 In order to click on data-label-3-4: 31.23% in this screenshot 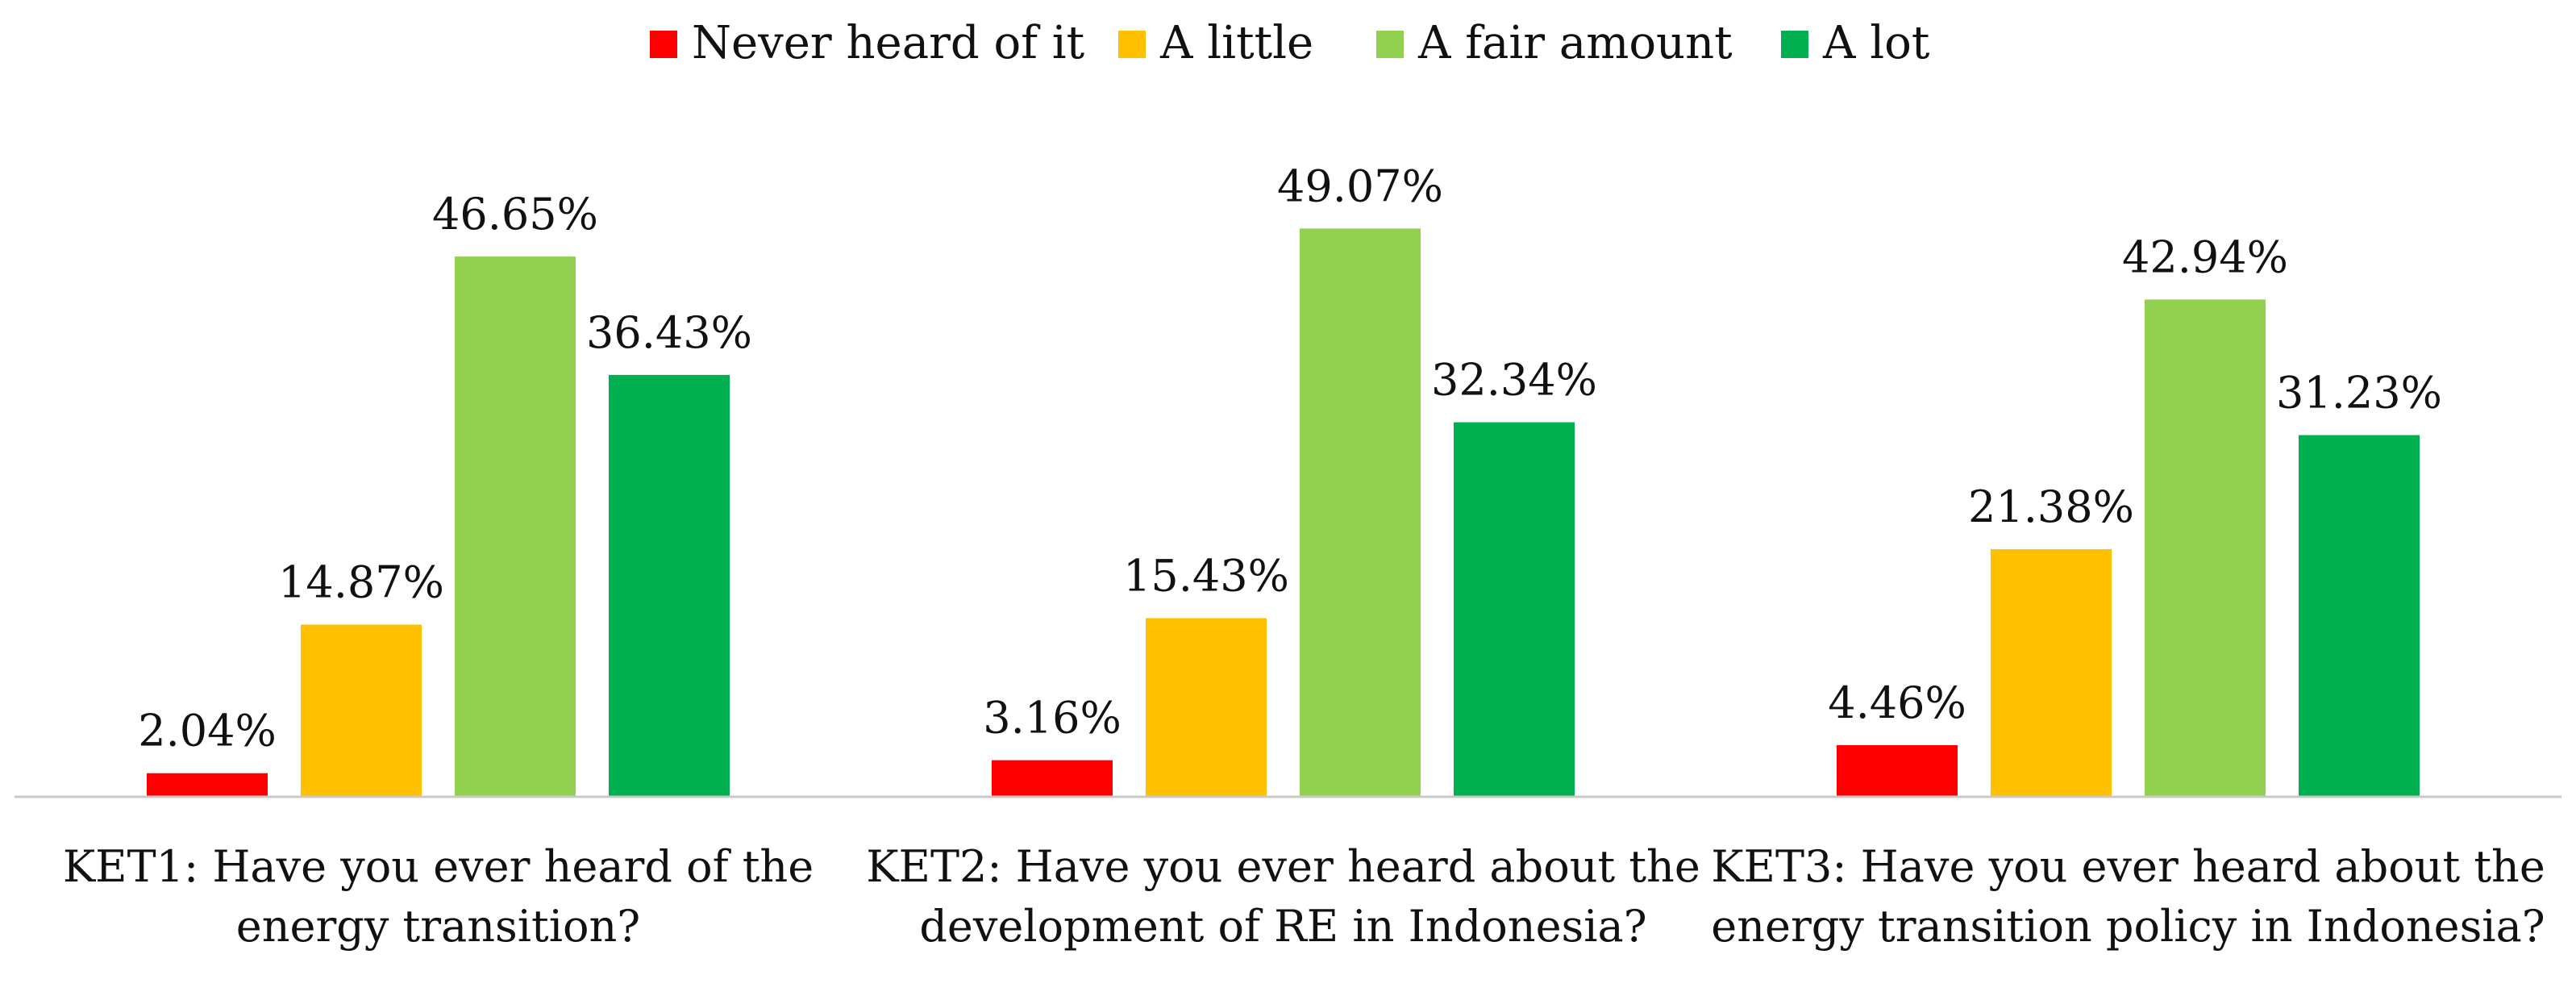, I will do `click(2359, 394)`.